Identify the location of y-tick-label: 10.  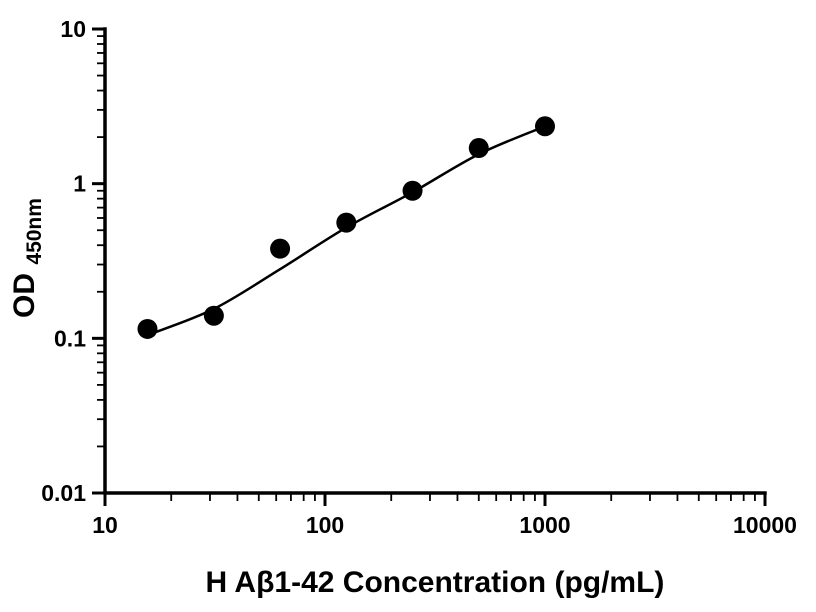
(73, 29).